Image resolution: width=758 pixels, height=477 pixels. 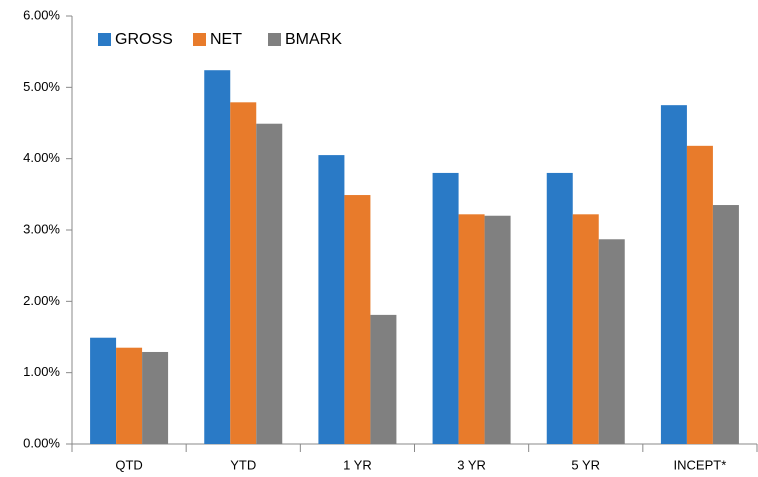 What do you see at coordinates (41, 157) in the screenshot?
I see `y-tick-label: 4.00%` at bounding box center [41, 157].